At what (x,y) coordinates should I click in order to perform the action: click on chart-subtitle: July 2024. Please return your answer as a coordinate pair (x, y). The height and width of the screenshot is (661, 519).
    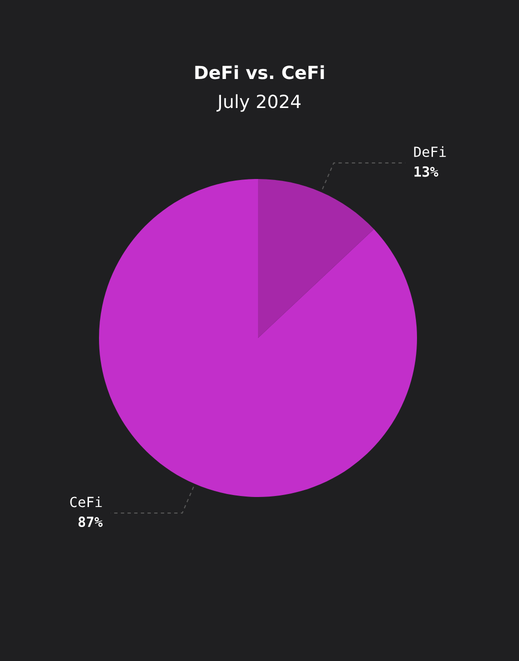
    Looking at the image, I should click on (258, 103).